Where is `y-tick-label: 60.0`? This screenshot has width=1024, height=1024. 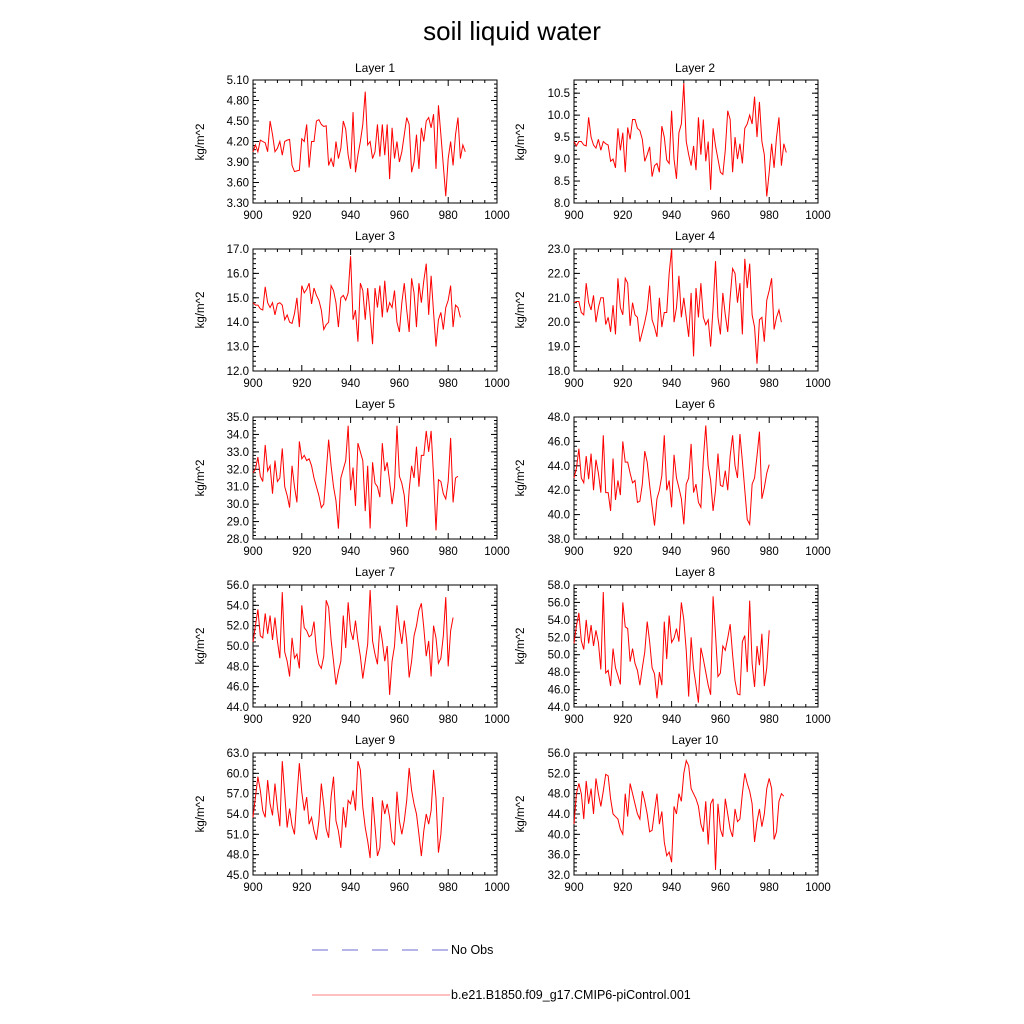
y-tick-label: 60.0 is located at coordinates (238, 774).